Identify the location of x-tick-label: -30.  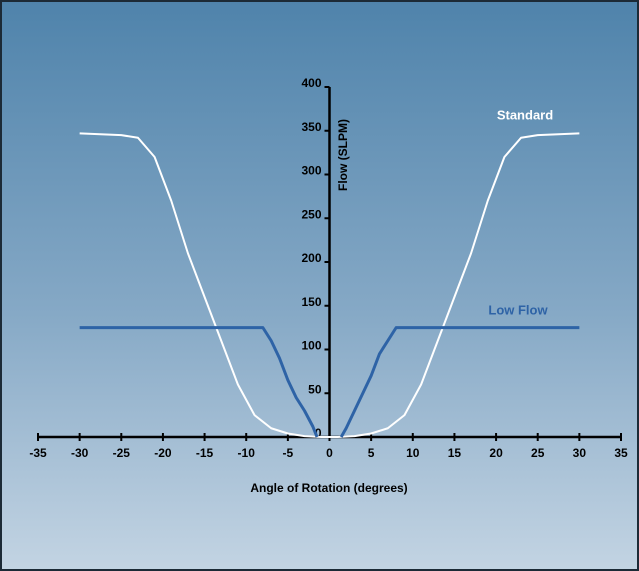
(80, 453).